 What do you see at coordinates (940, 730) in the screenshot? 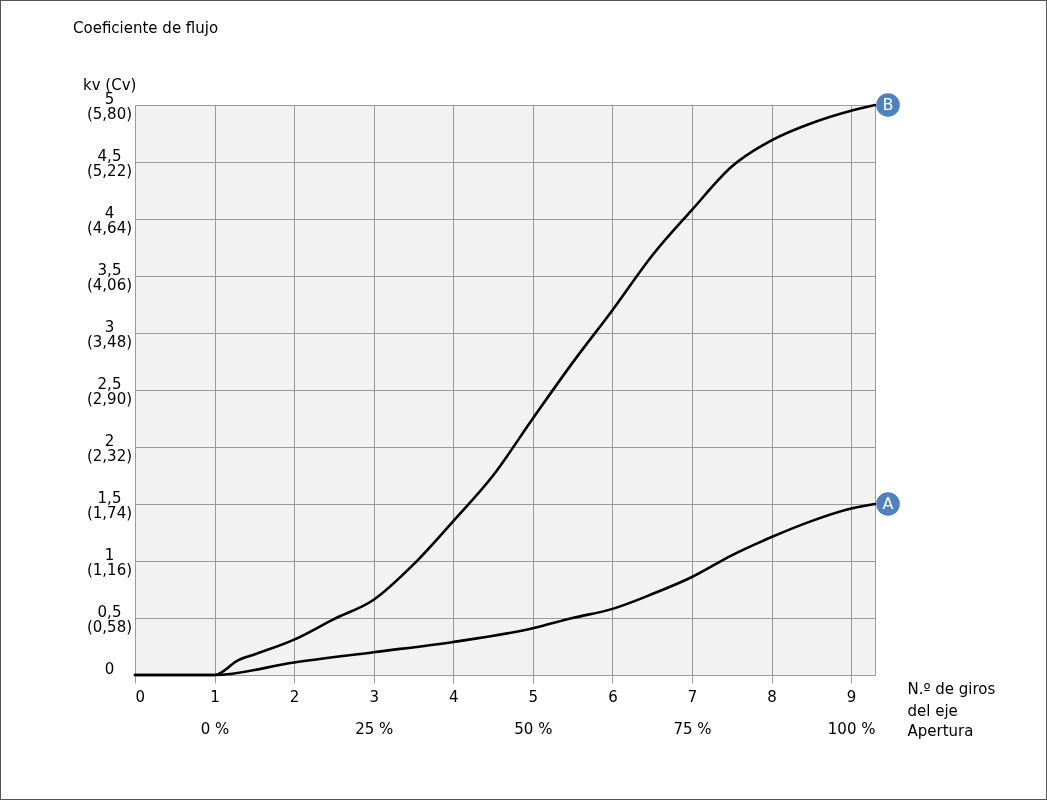
I see `x2-axis-title: Apertura` at bounding box center [940, 730].